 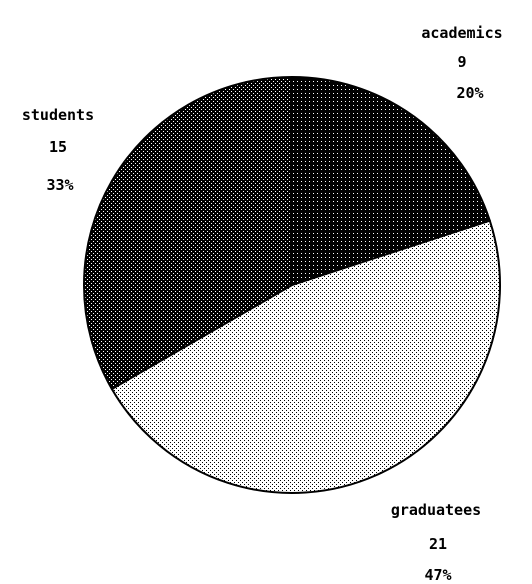 I want to click on slice-name-graduatees: graduatees, so click(x=436, y=510).